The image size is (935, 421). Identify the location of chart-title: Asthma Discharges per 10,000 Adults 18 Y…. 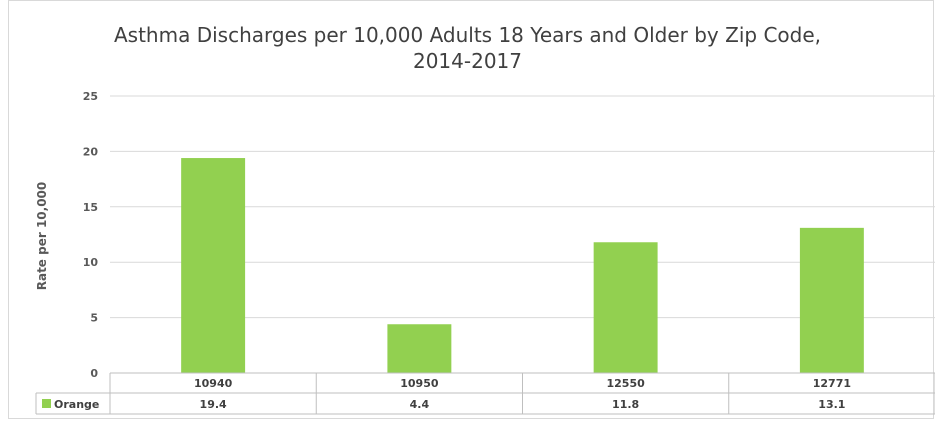
(467, 48).